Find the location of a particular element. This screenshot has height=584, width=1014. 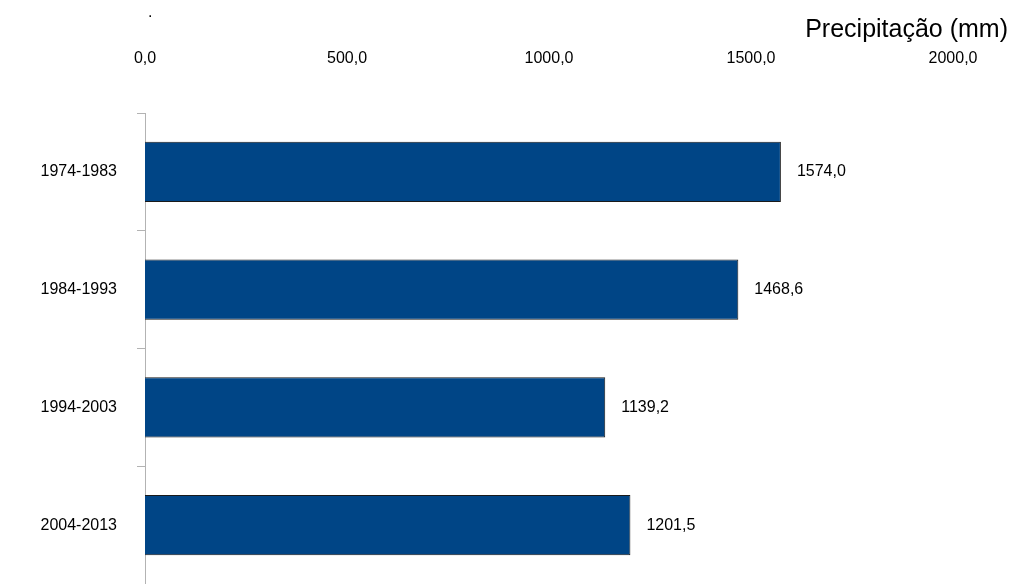

y-tick-label: 1984-1993 is located at coordinates (79, 289).